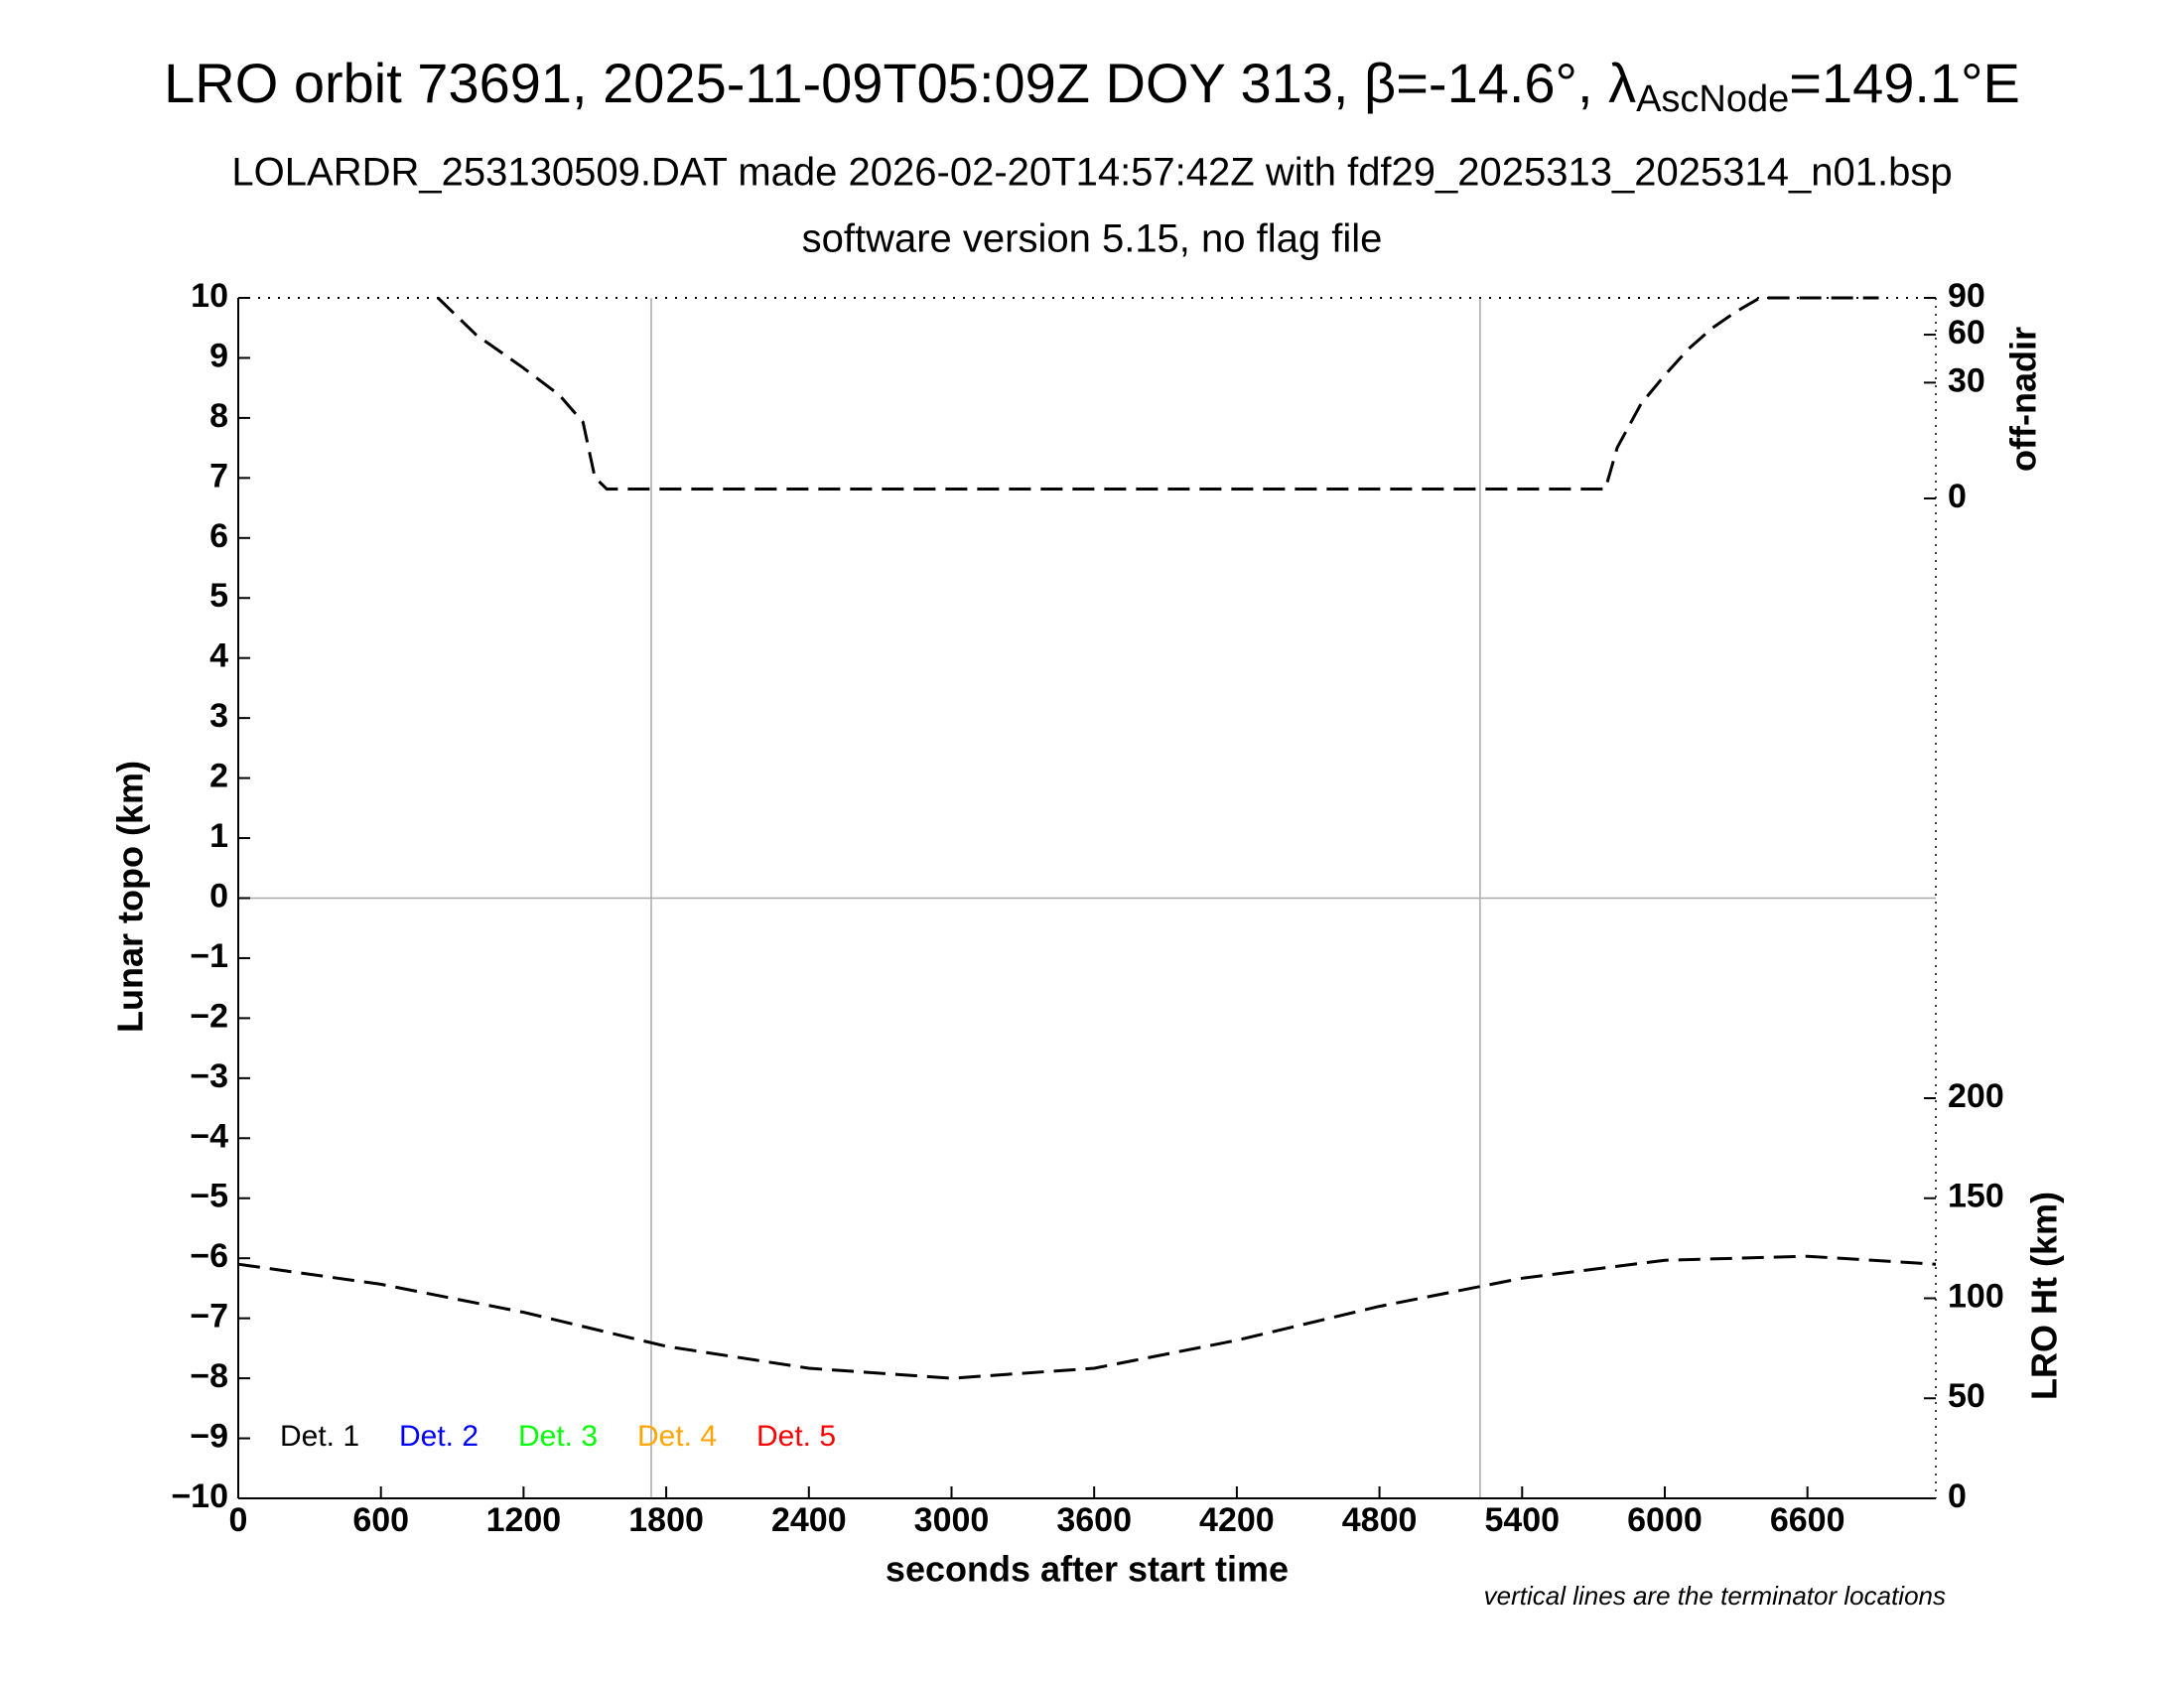  Describe the element at coordinates (218, 596) in the screenshot. I see `y-tick-label: 5` at that location.